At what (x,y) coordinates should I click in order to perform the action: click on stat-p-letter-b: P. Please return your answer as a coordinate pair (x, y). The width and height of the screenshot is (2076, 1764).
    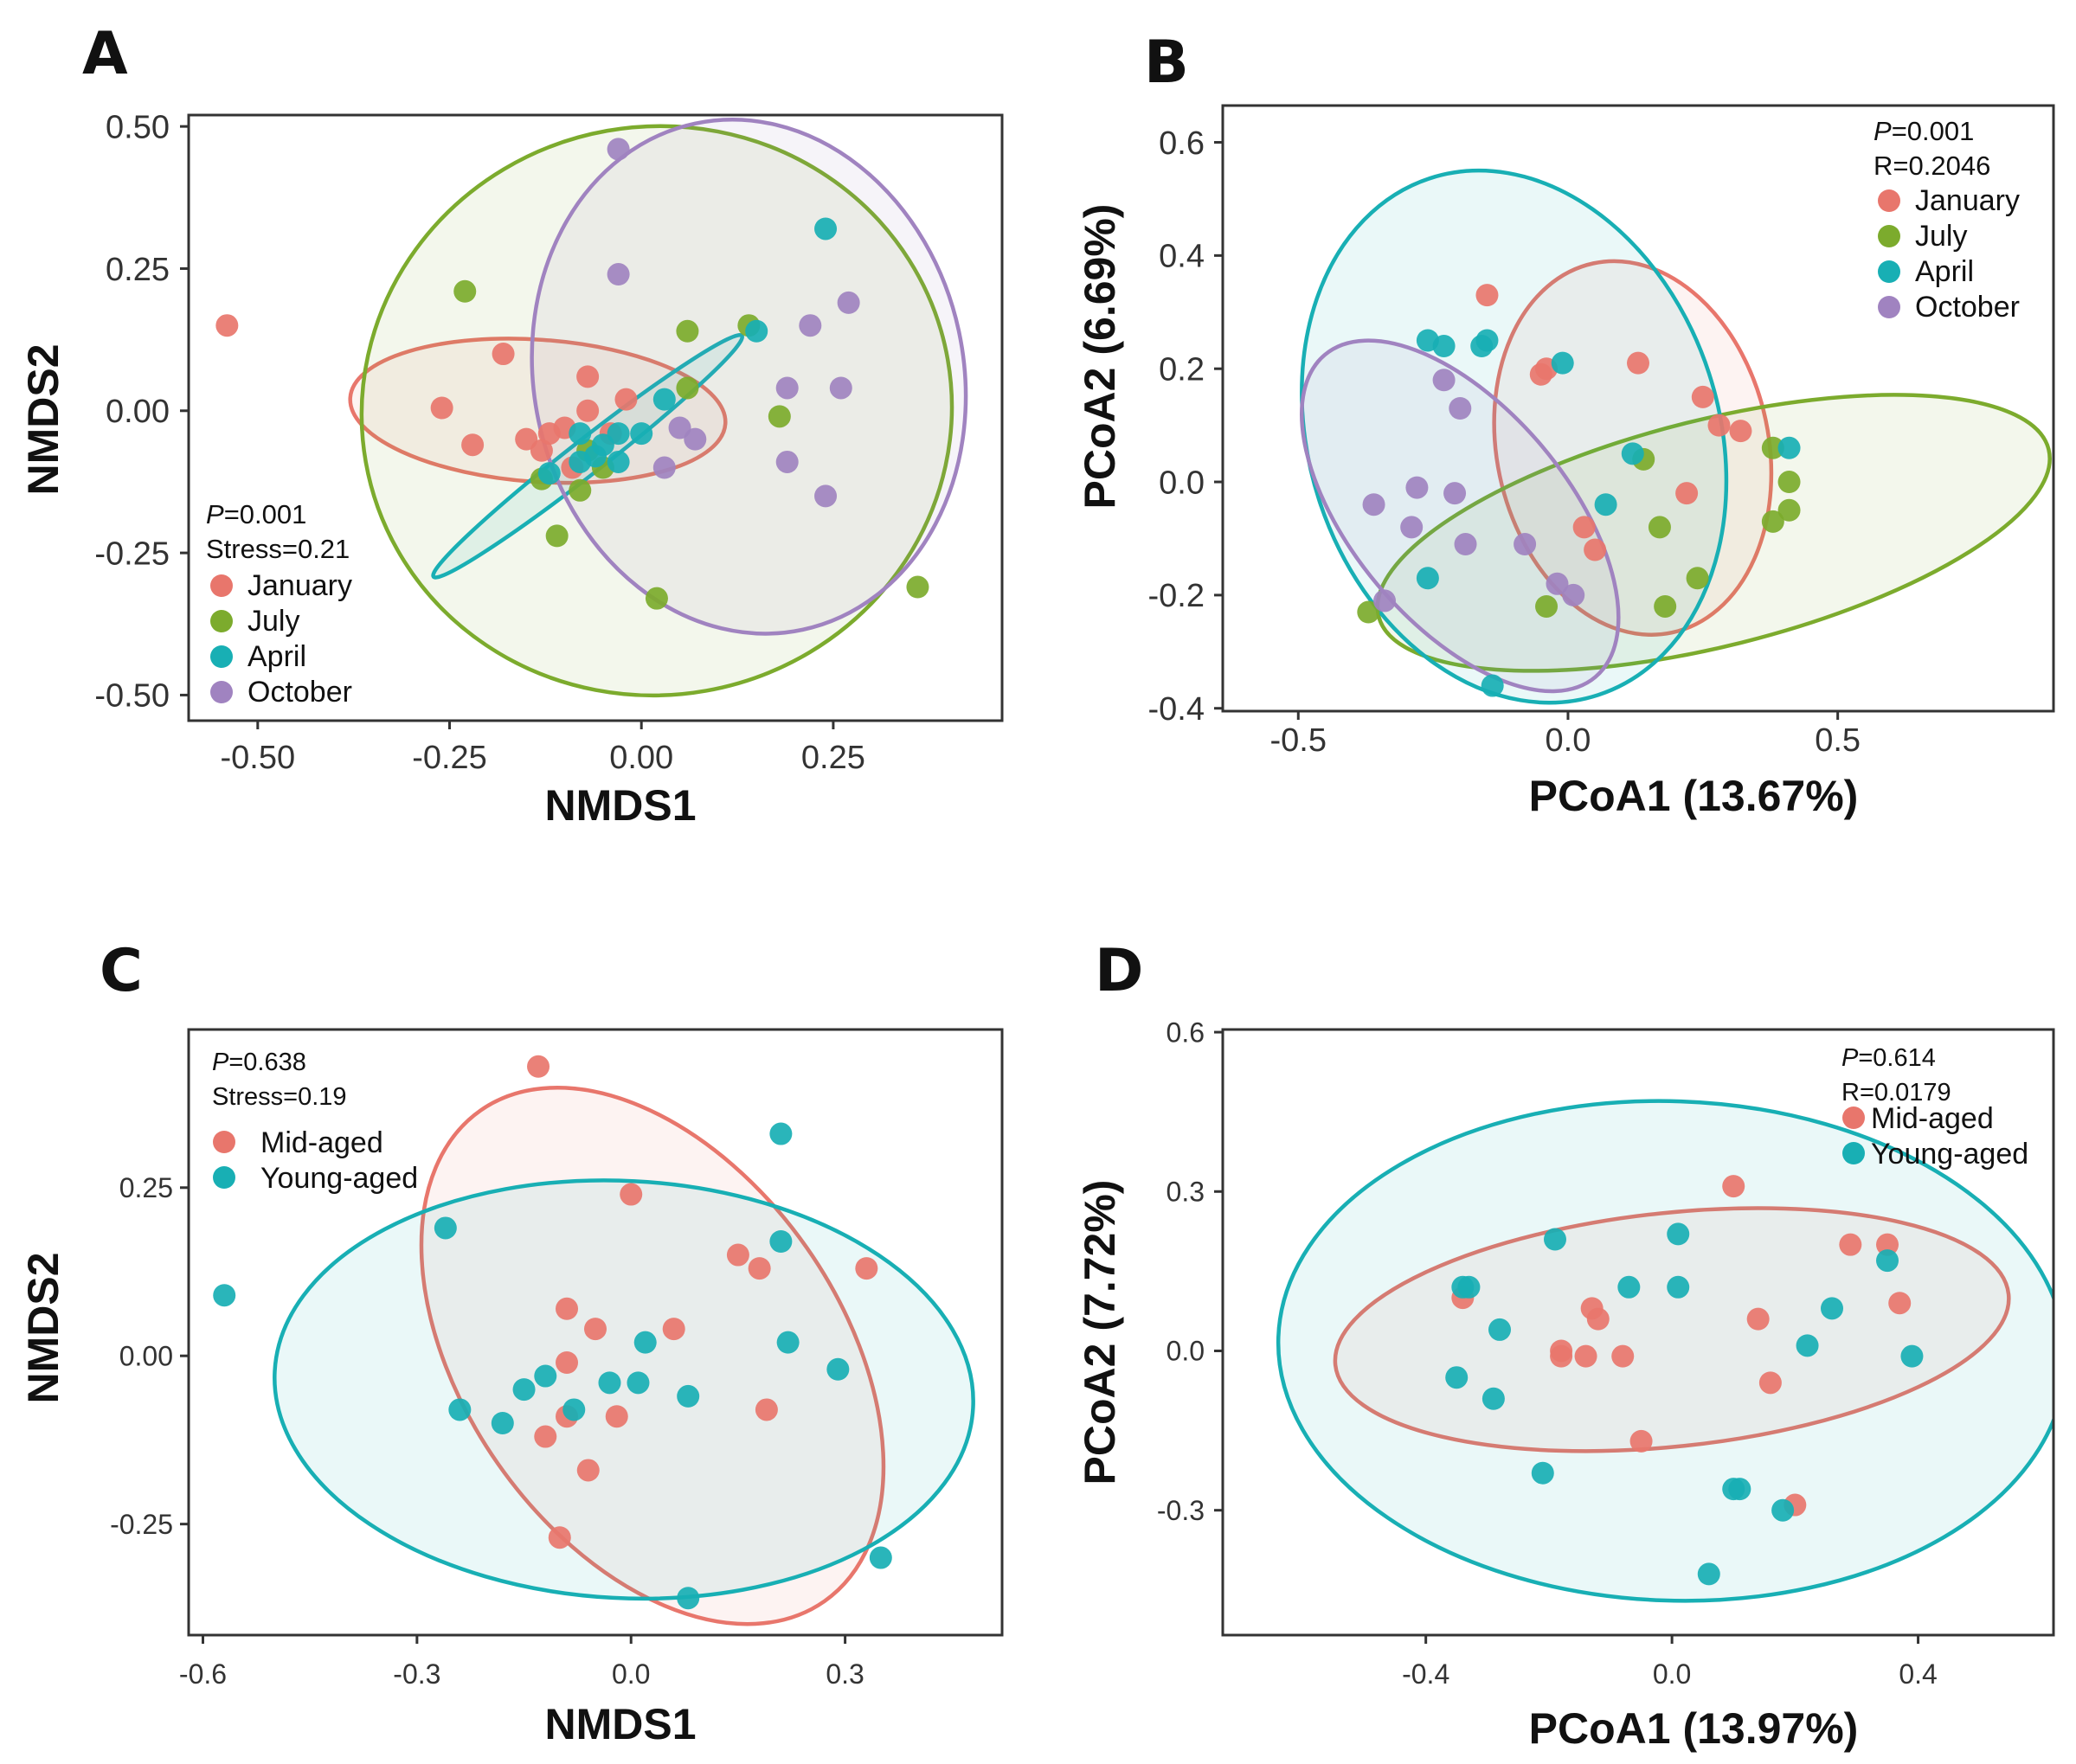
    Looking at the image, I should click on (1883, 131).